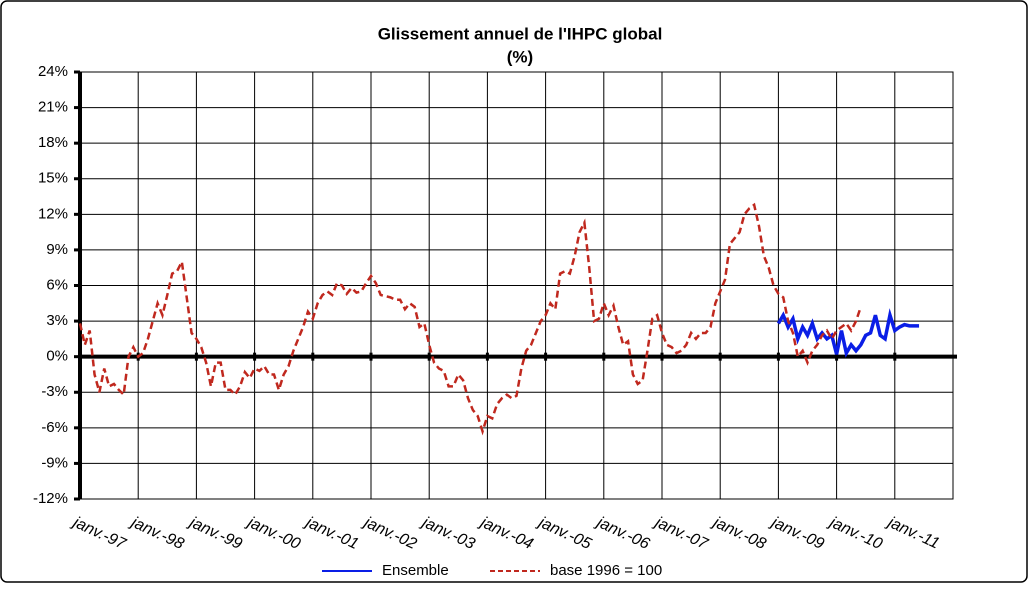  What do you see at coordinates (54, 462) in the screenshot?
I see `y-tick-label: -9%` at bounding box center [54, 462].